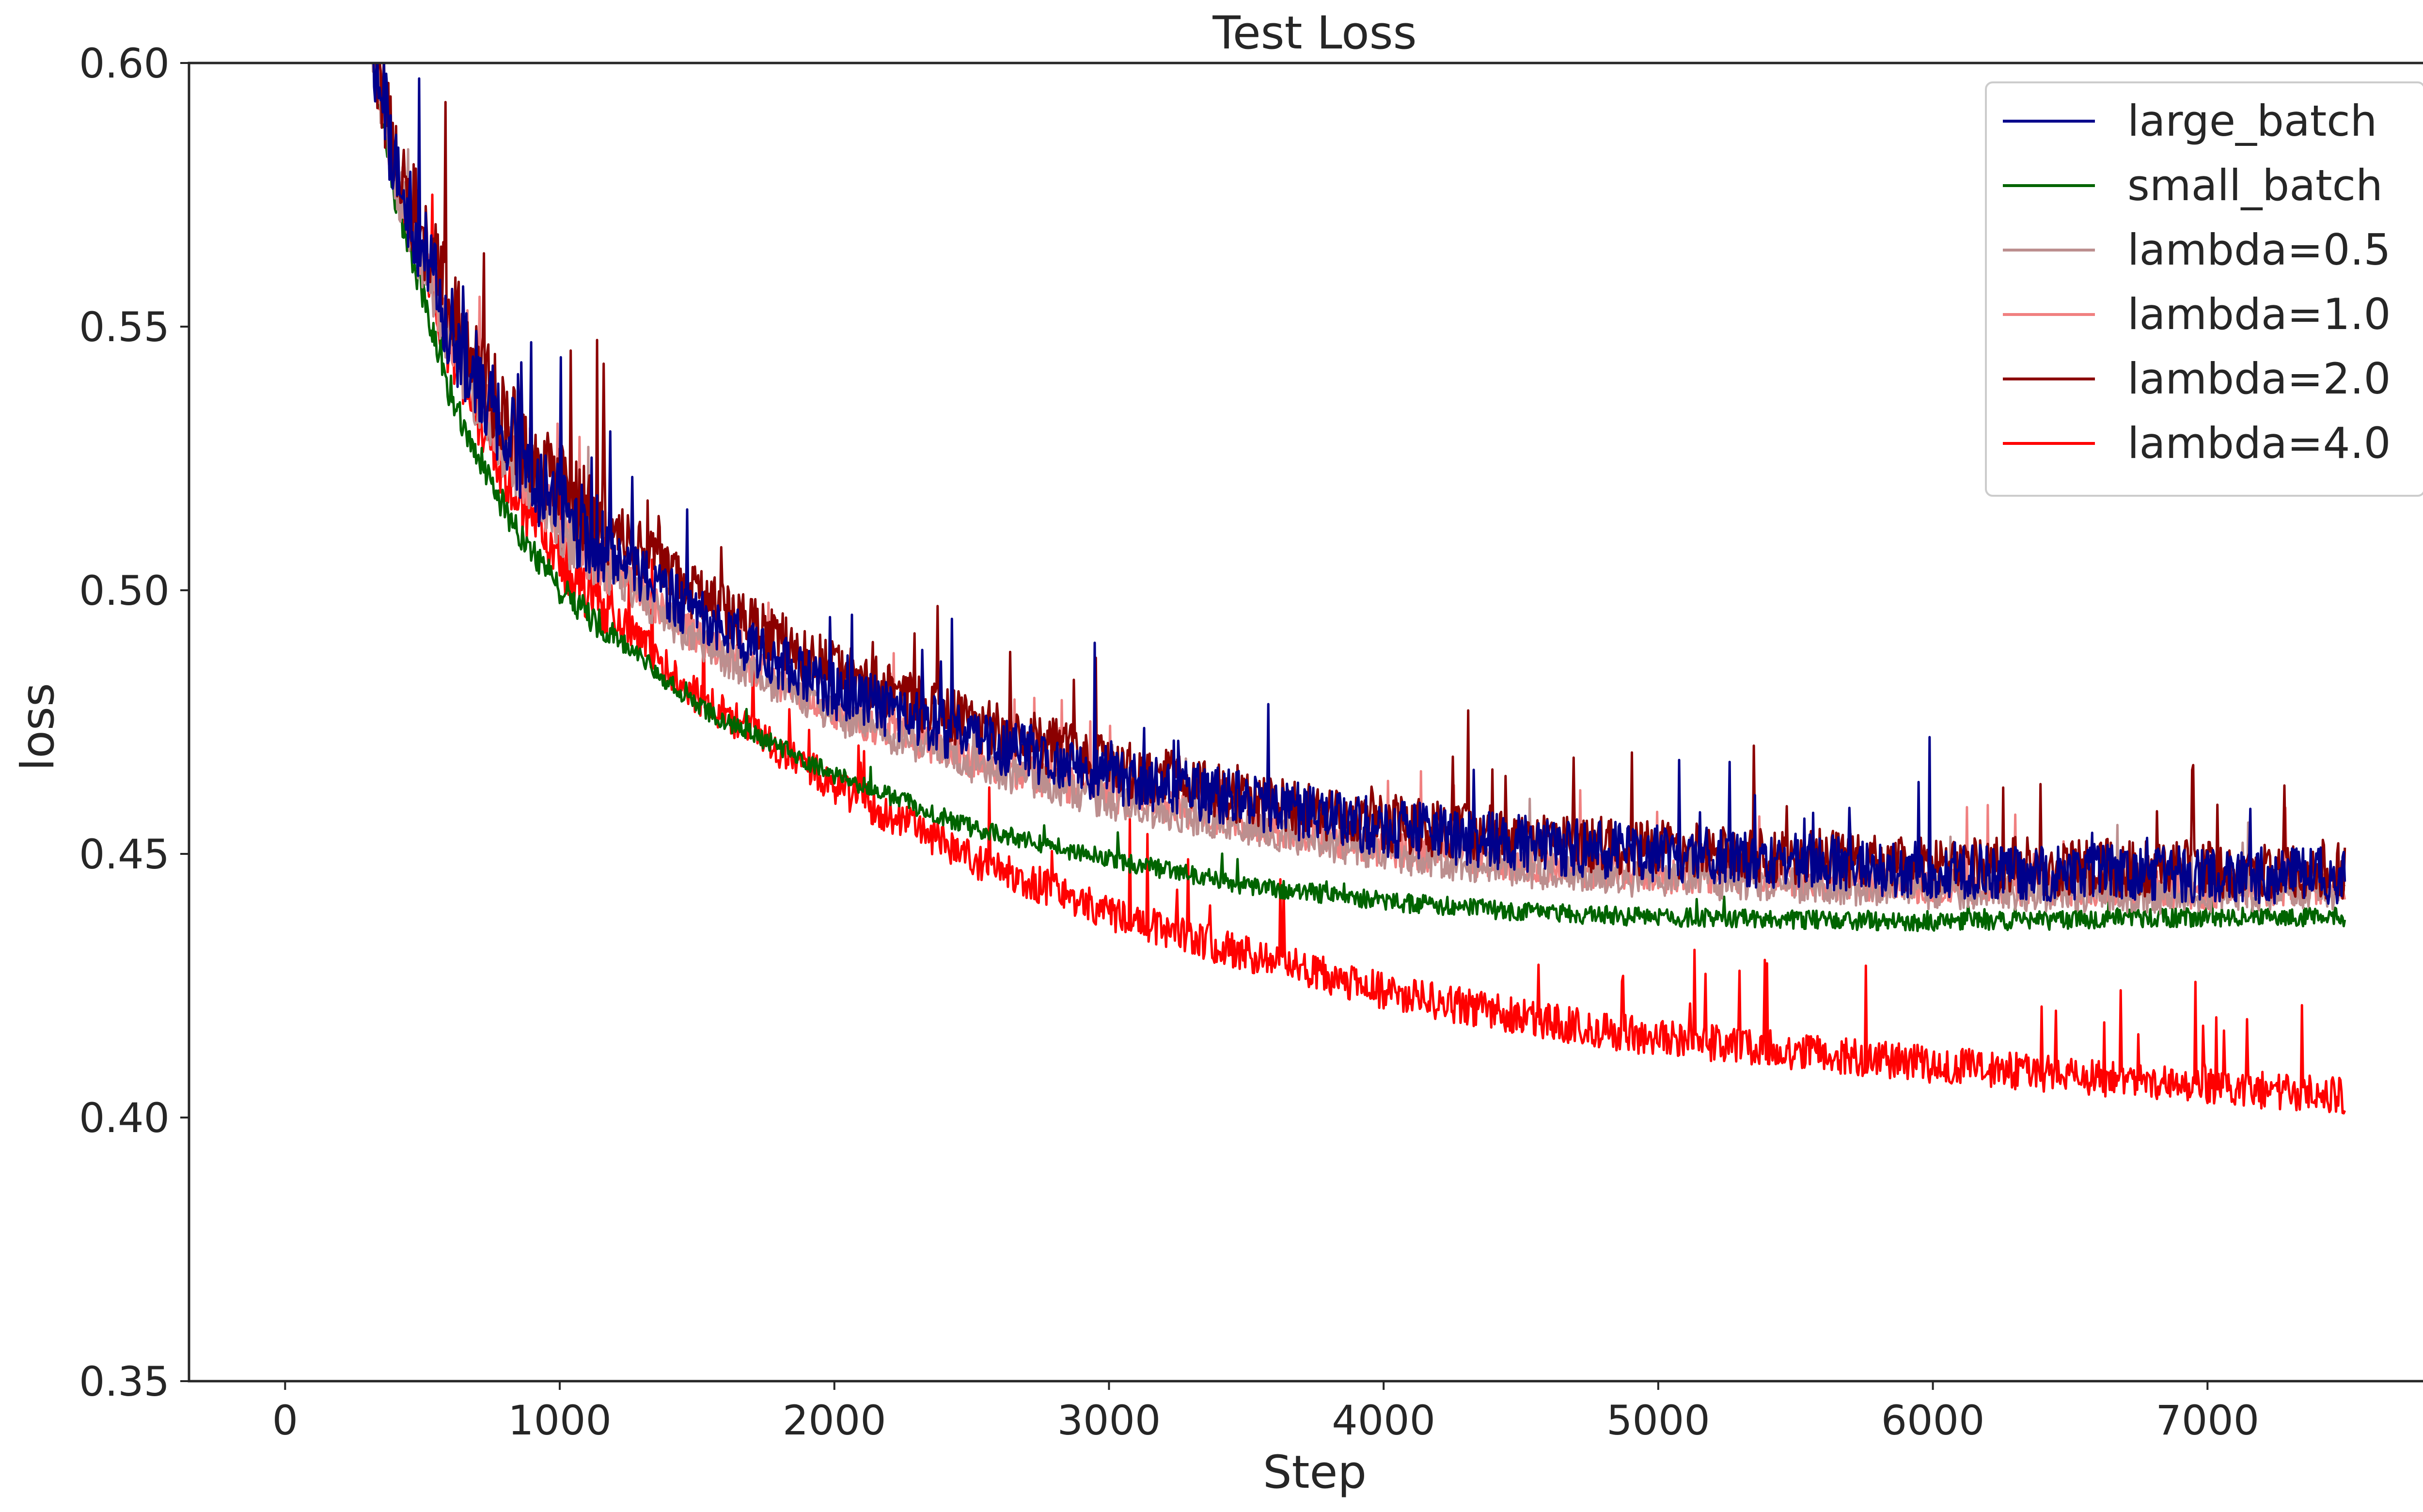 The width and height of the screenshot is (2423, 1512). Describe the element at coordinates (1315, 1472) in the screenshot. I see `x-axis-title: Step` at that location.